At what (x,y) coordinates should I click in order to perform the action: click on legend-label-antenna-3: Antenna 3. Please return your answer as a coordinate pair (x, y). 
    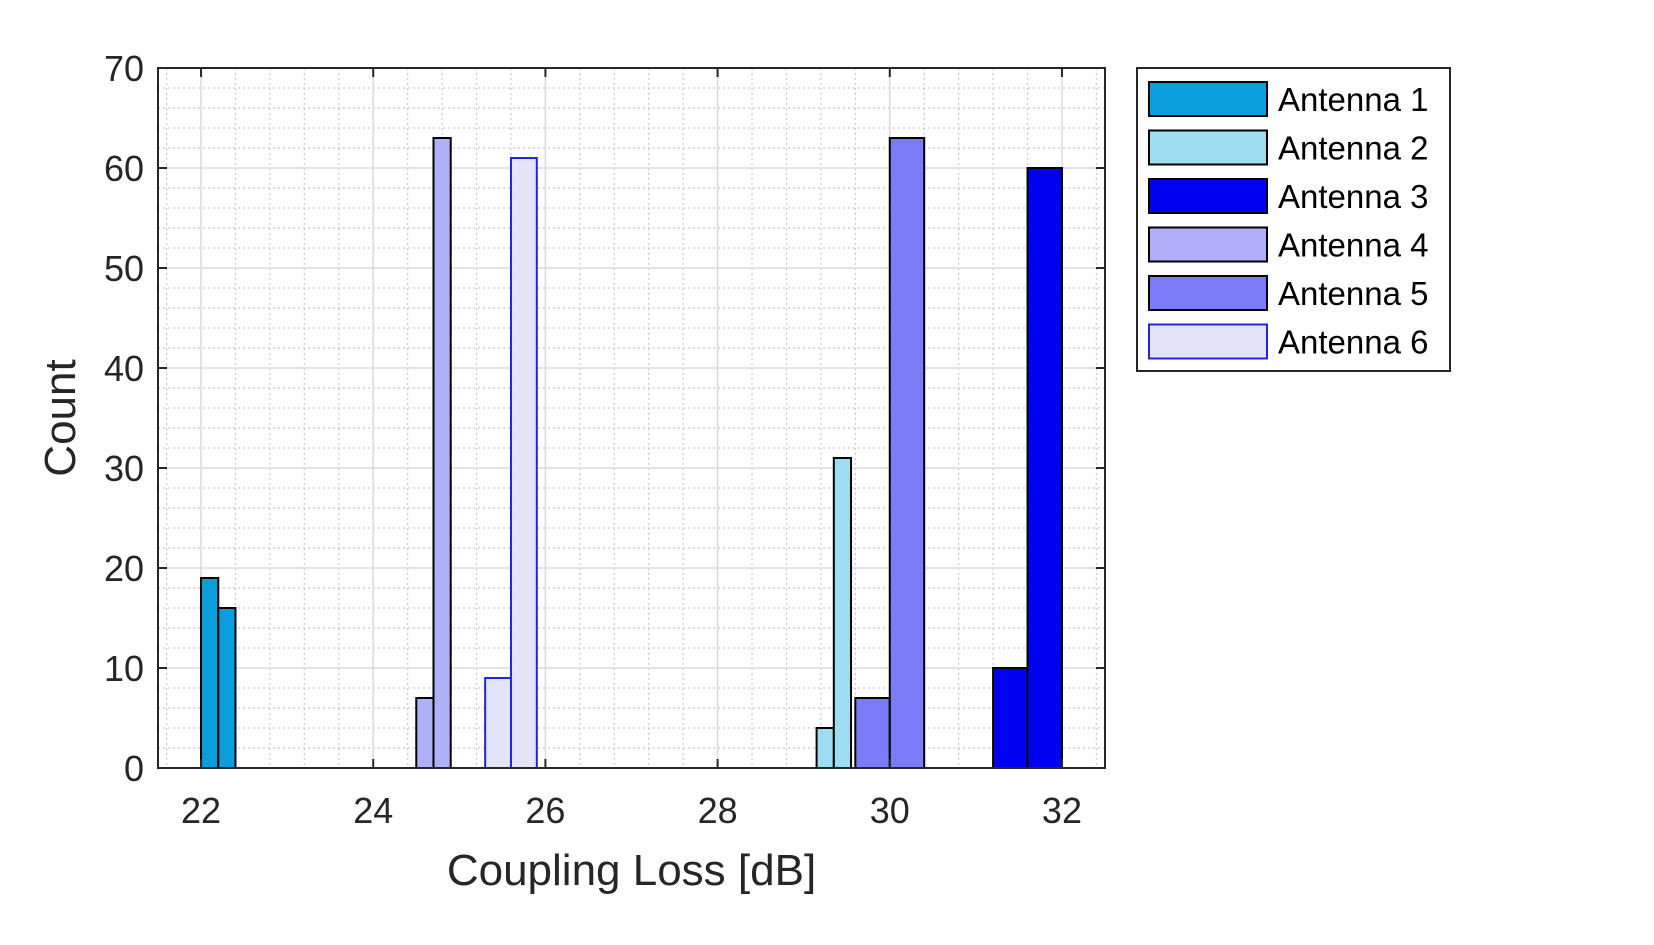
    Looking at the image, I should click on (1353, 196).